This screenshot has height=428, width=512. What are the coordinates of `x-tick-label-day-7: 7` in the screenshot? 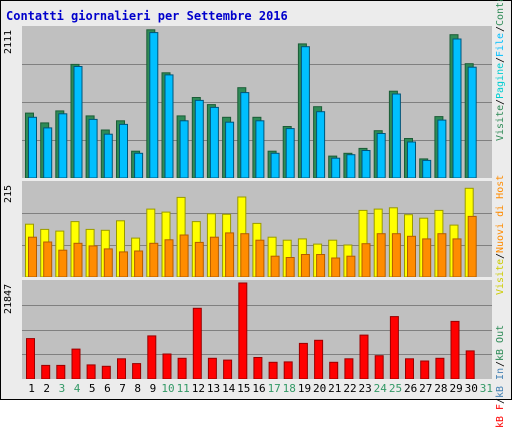 It's located at (122, 388).